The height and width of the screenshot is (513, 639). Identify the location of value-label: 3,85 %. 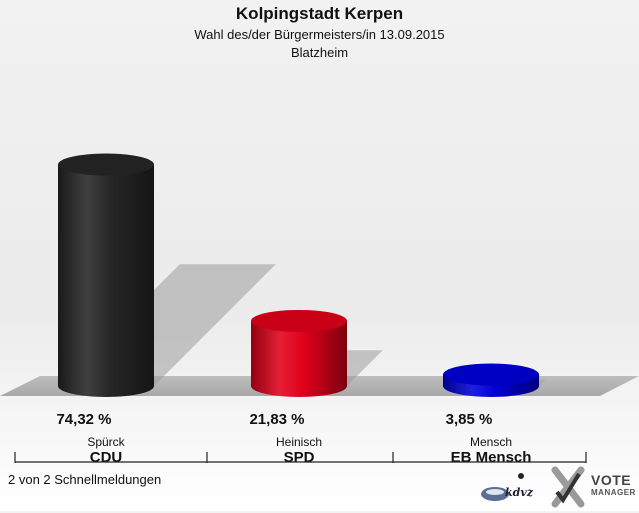
(469, 419).